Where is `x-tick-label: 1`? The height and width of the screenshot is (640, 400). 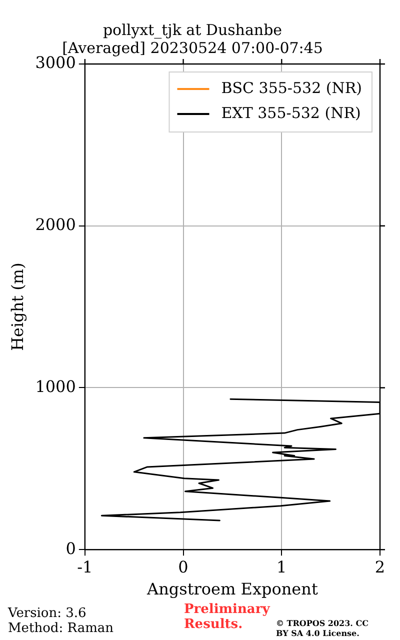
x-tick-label: 1 is located at coordinates (281, 566).